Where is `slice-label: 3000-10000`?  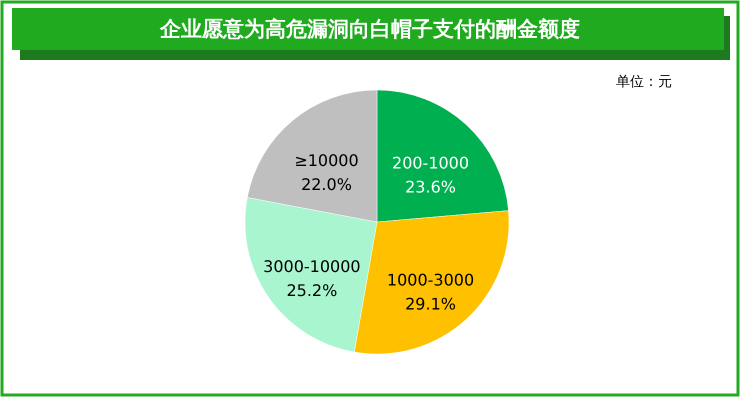 slice-label: 3000-10000 is located at coordinates (312, 266).